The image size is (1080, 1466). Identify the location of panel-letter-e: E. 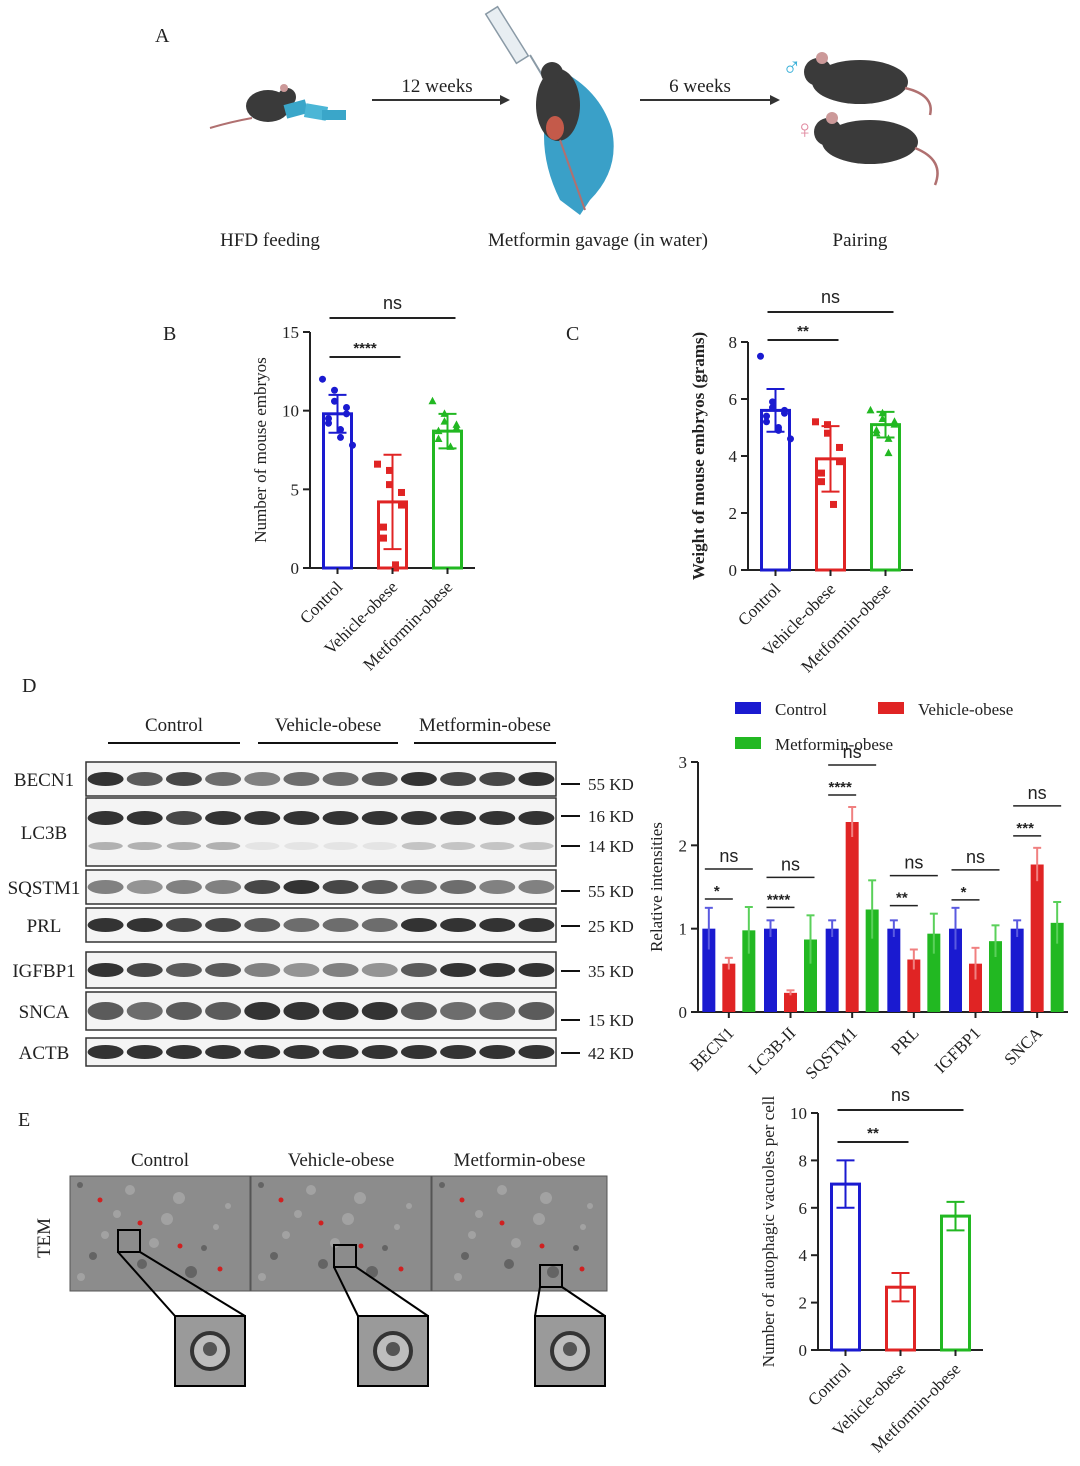
(24, 1120).